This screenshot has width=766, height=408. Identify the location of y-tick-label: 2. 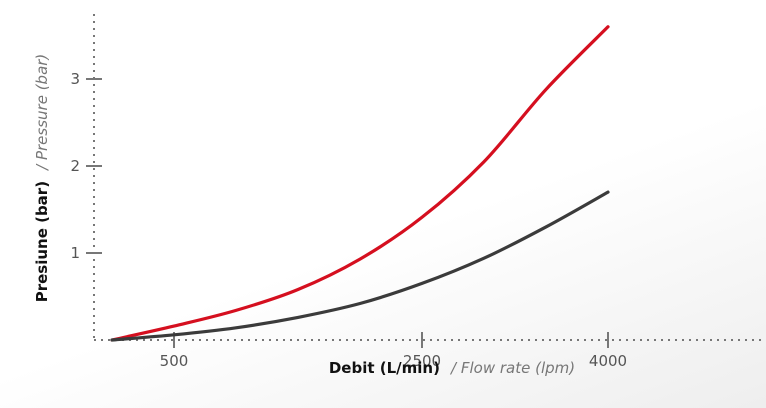
(75, 166).